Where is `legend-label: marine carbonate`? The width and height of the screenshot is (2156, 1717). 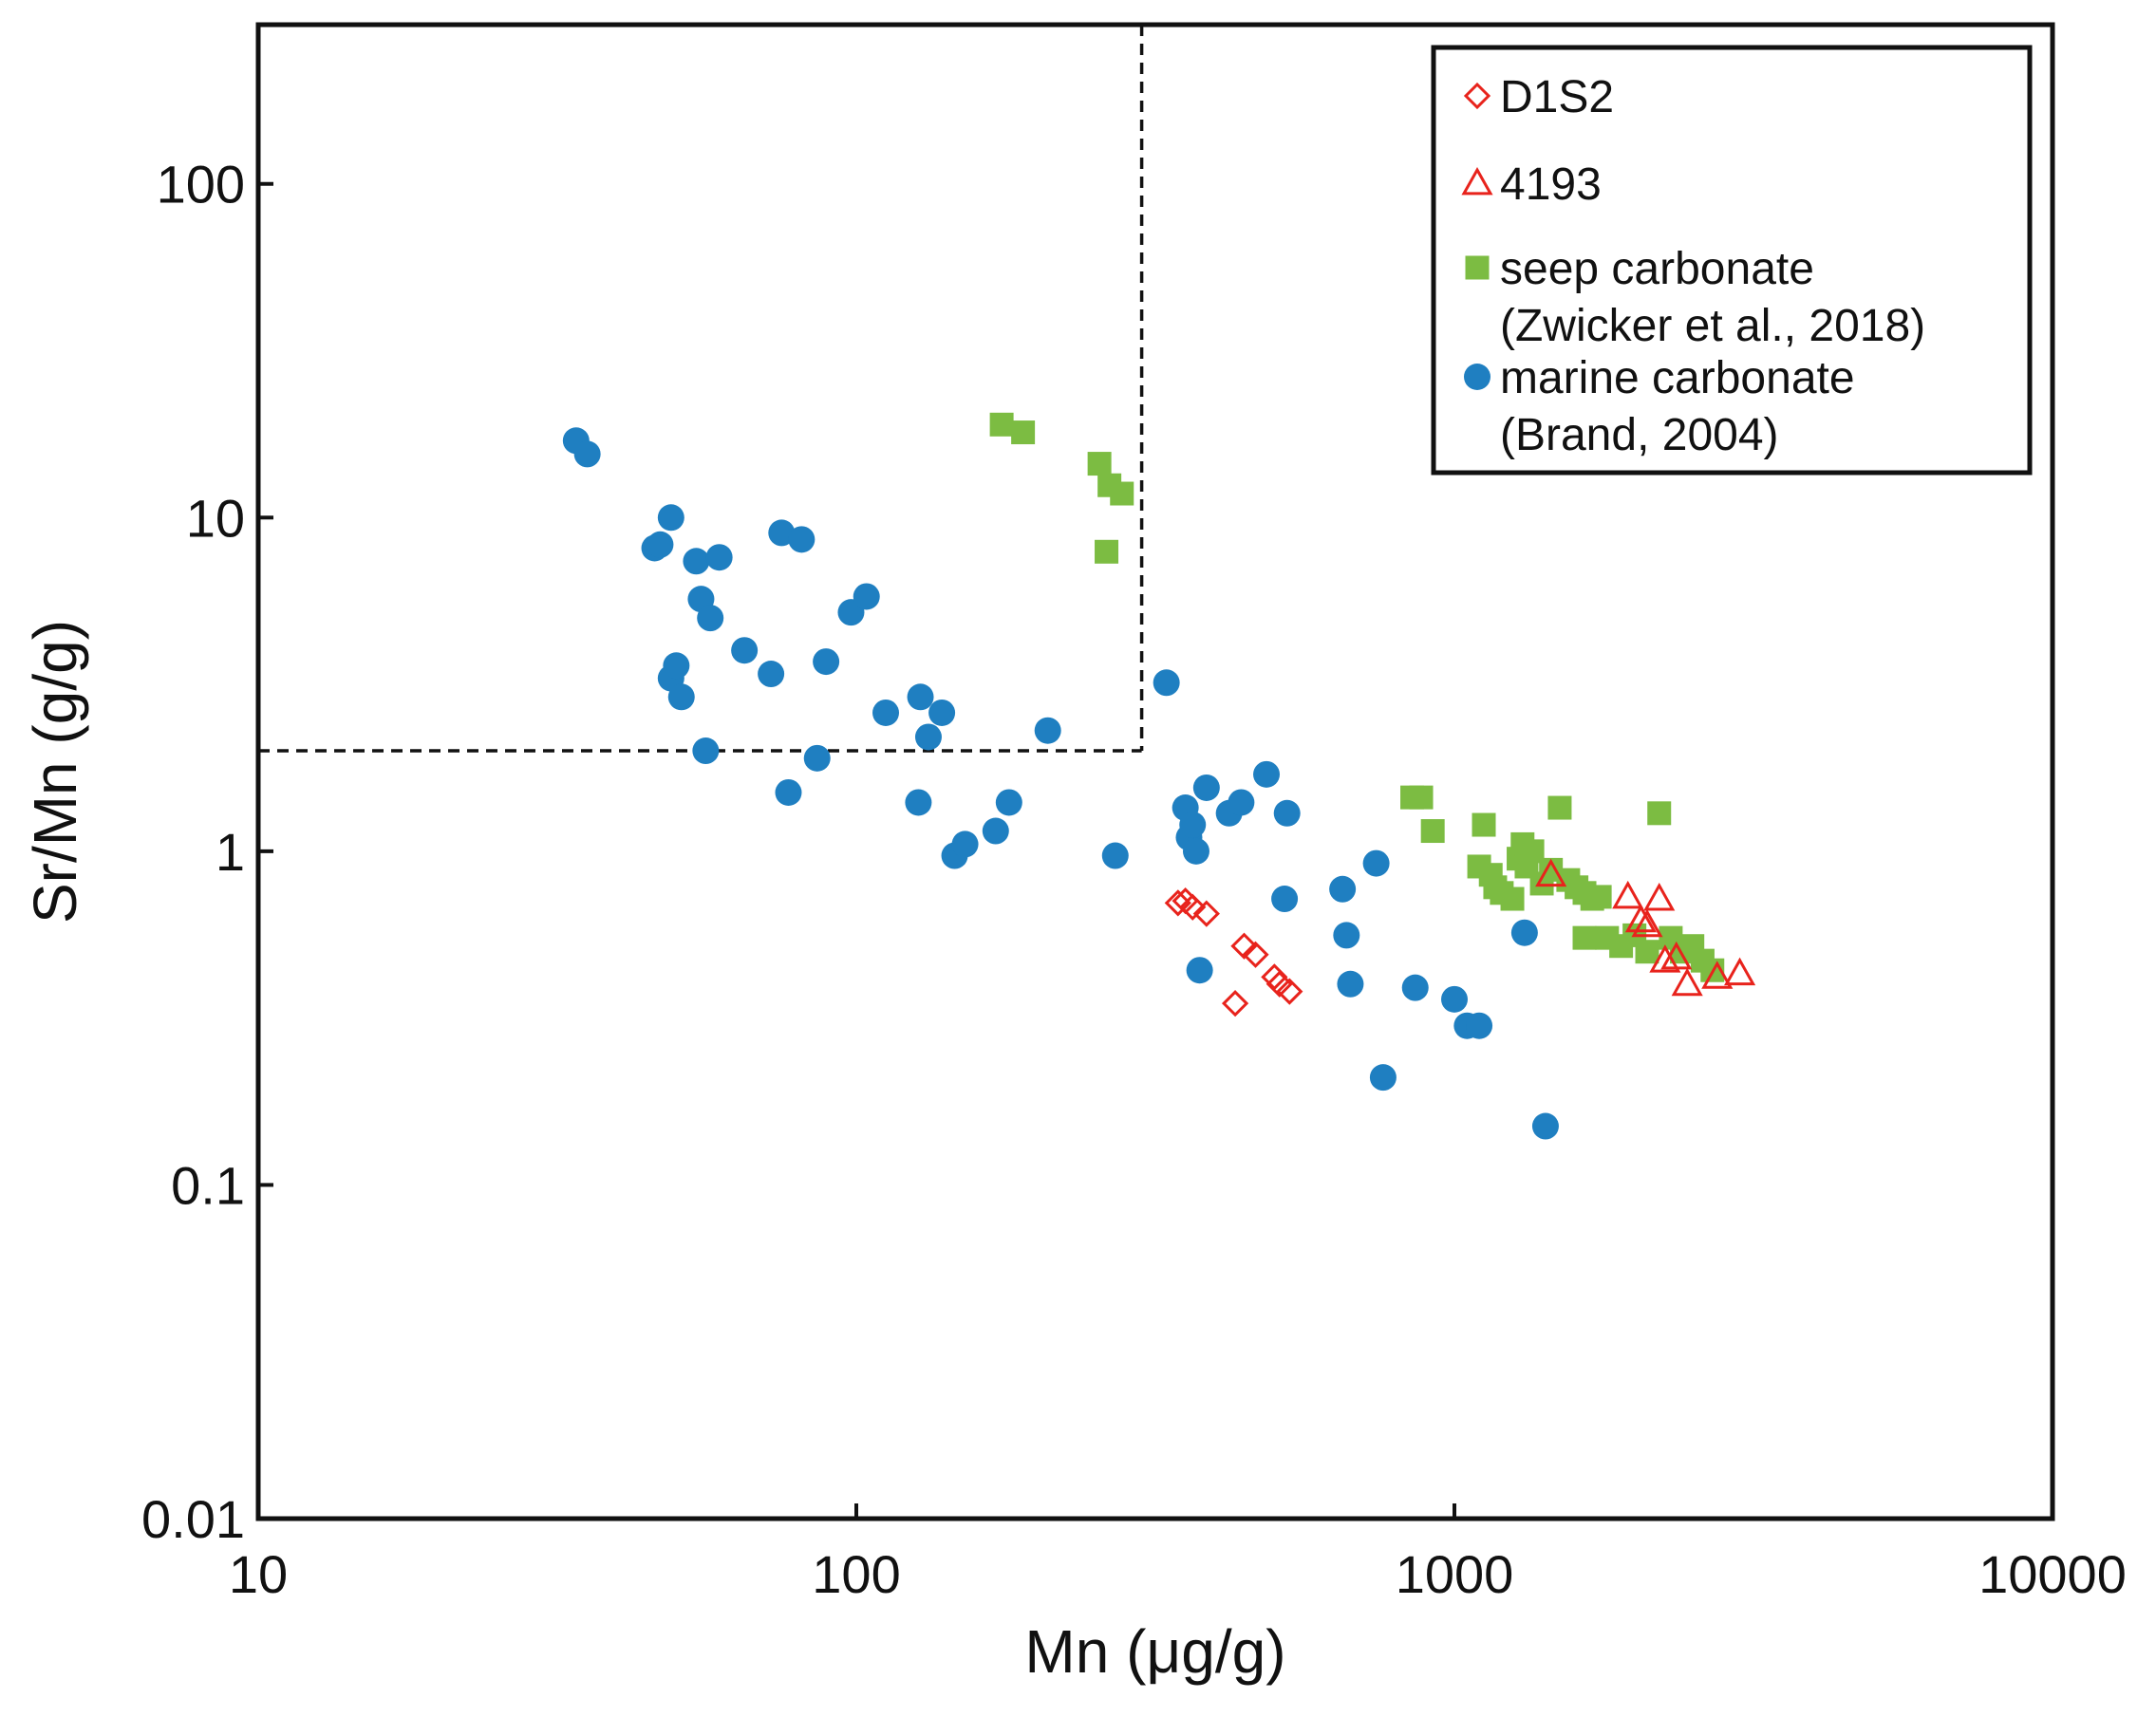 legend-label: marine carbonate is located at coordinates (1677, 378).